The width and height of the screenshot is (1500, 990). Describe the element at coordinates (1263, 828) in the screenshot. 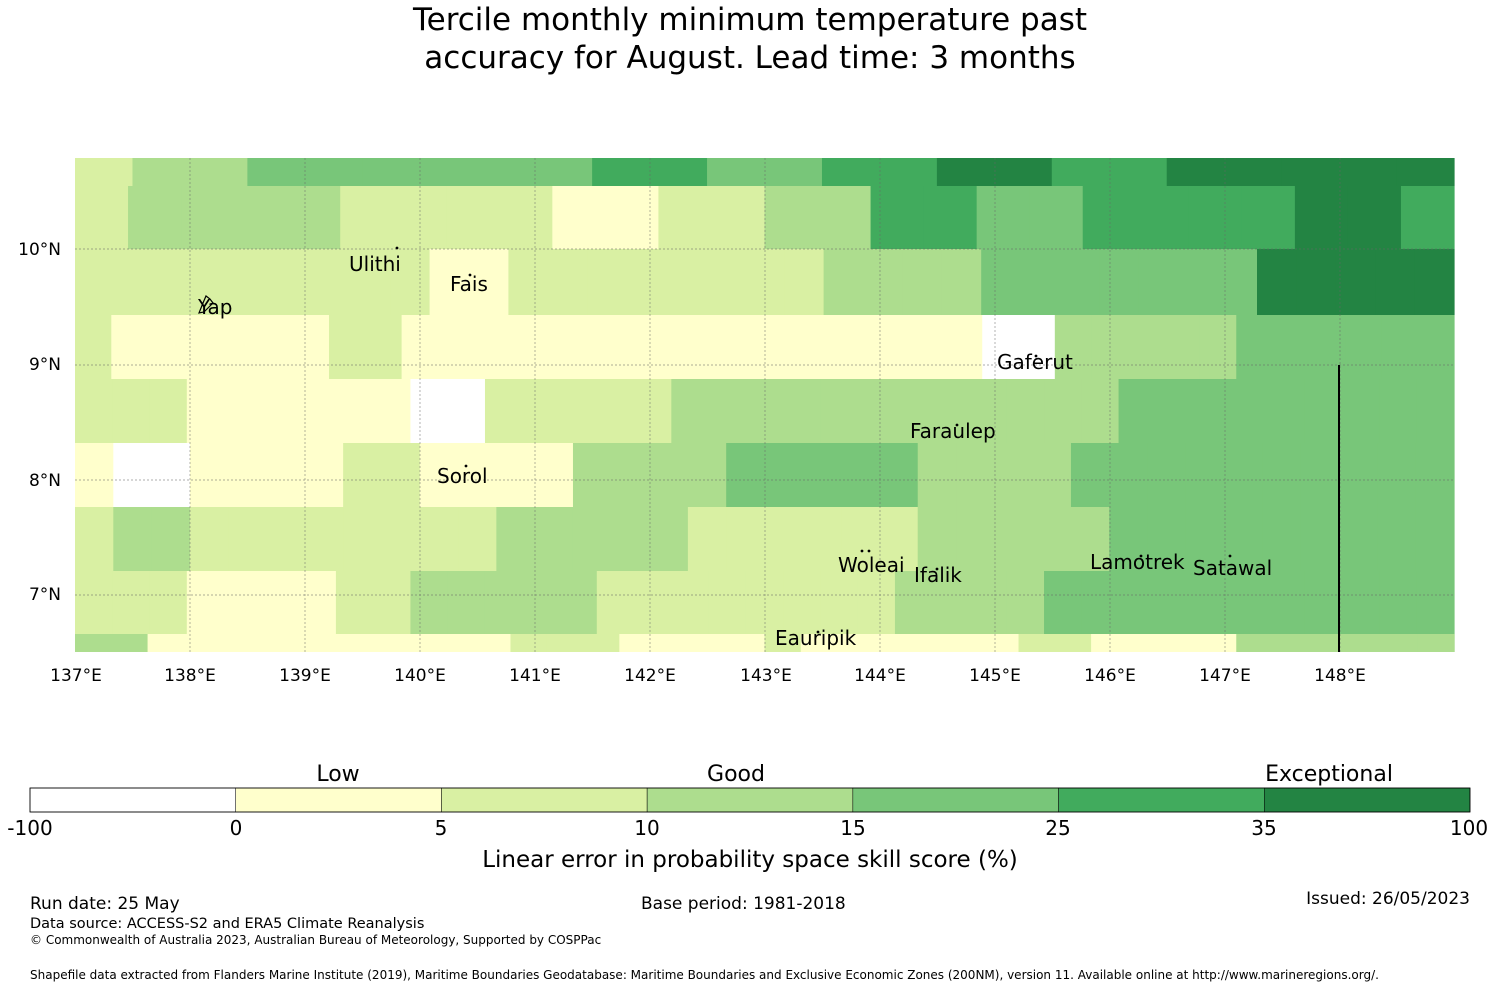

I see `colorbar-tick-label: 35` at that location.